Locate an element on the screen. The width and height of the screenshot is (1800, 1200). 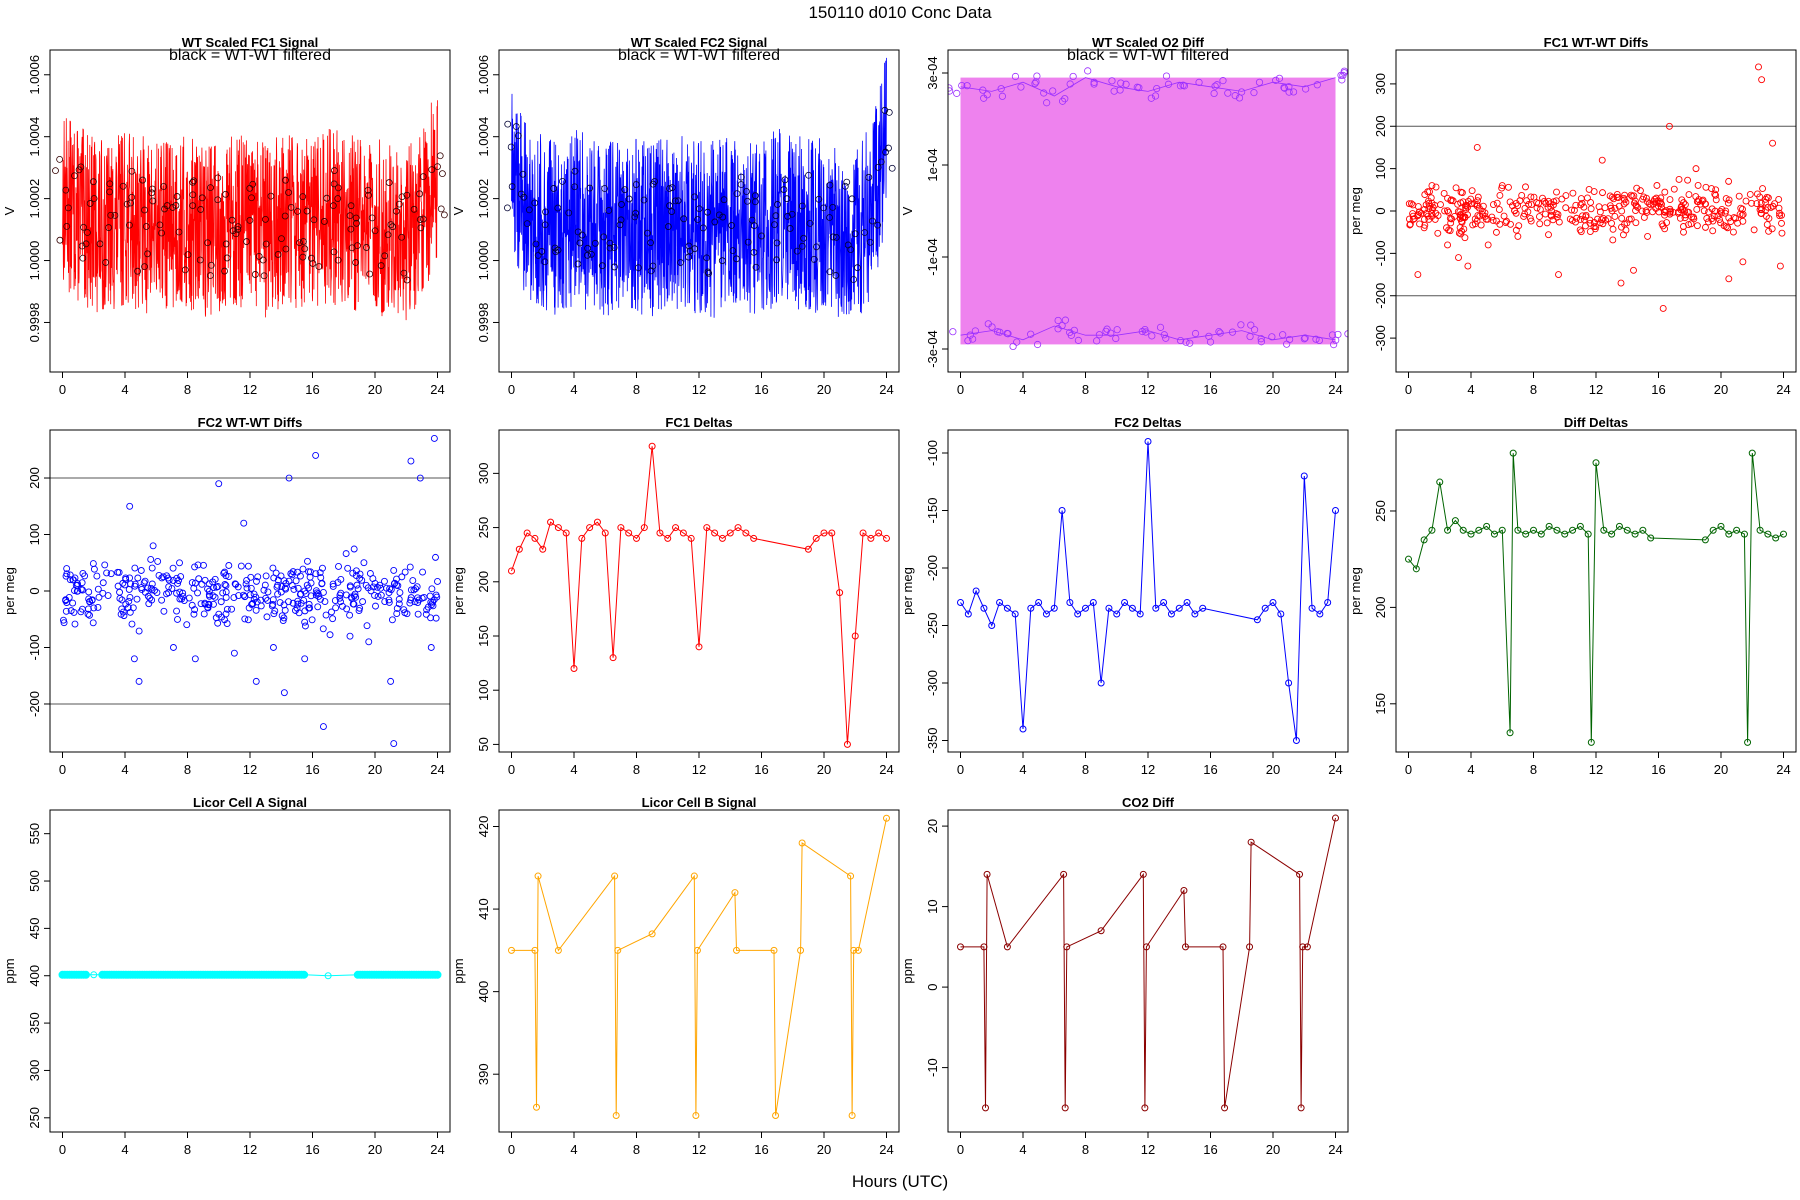
panel-title: FC1 Deltas is located at coordinates (698, 422).